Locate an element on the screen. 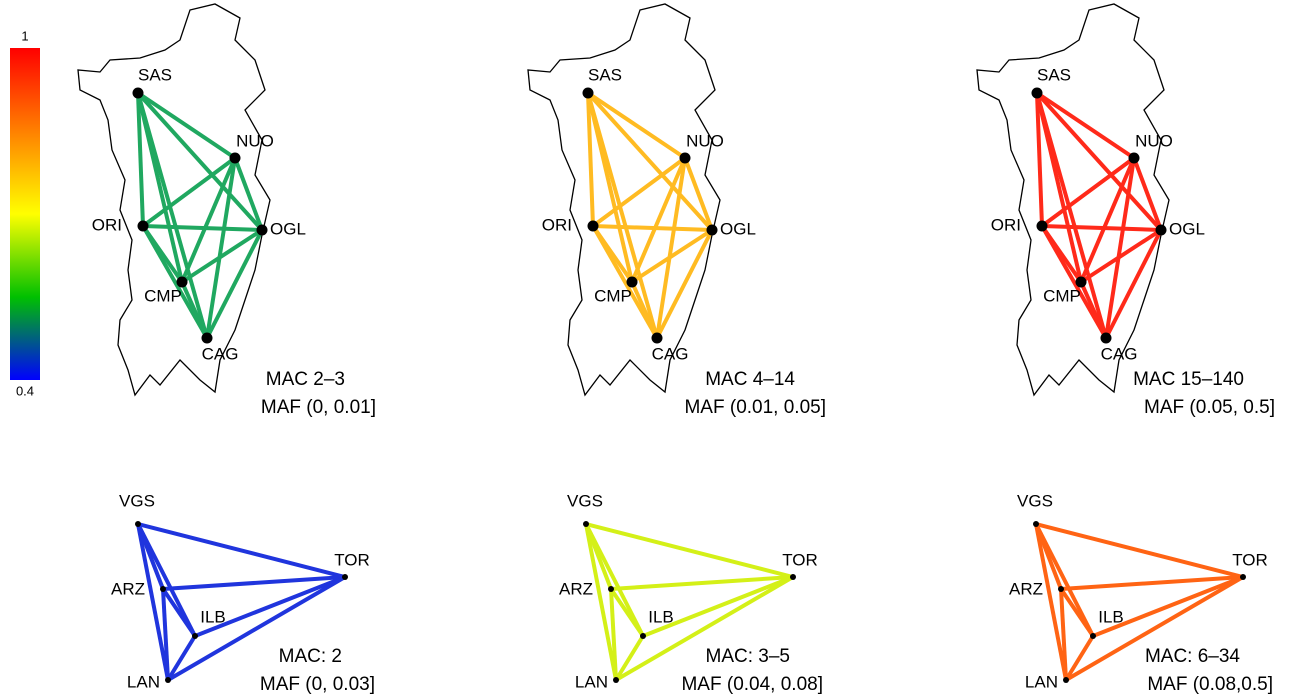  mac-label: MAC 2–3 is located at coordinates (305, 379).